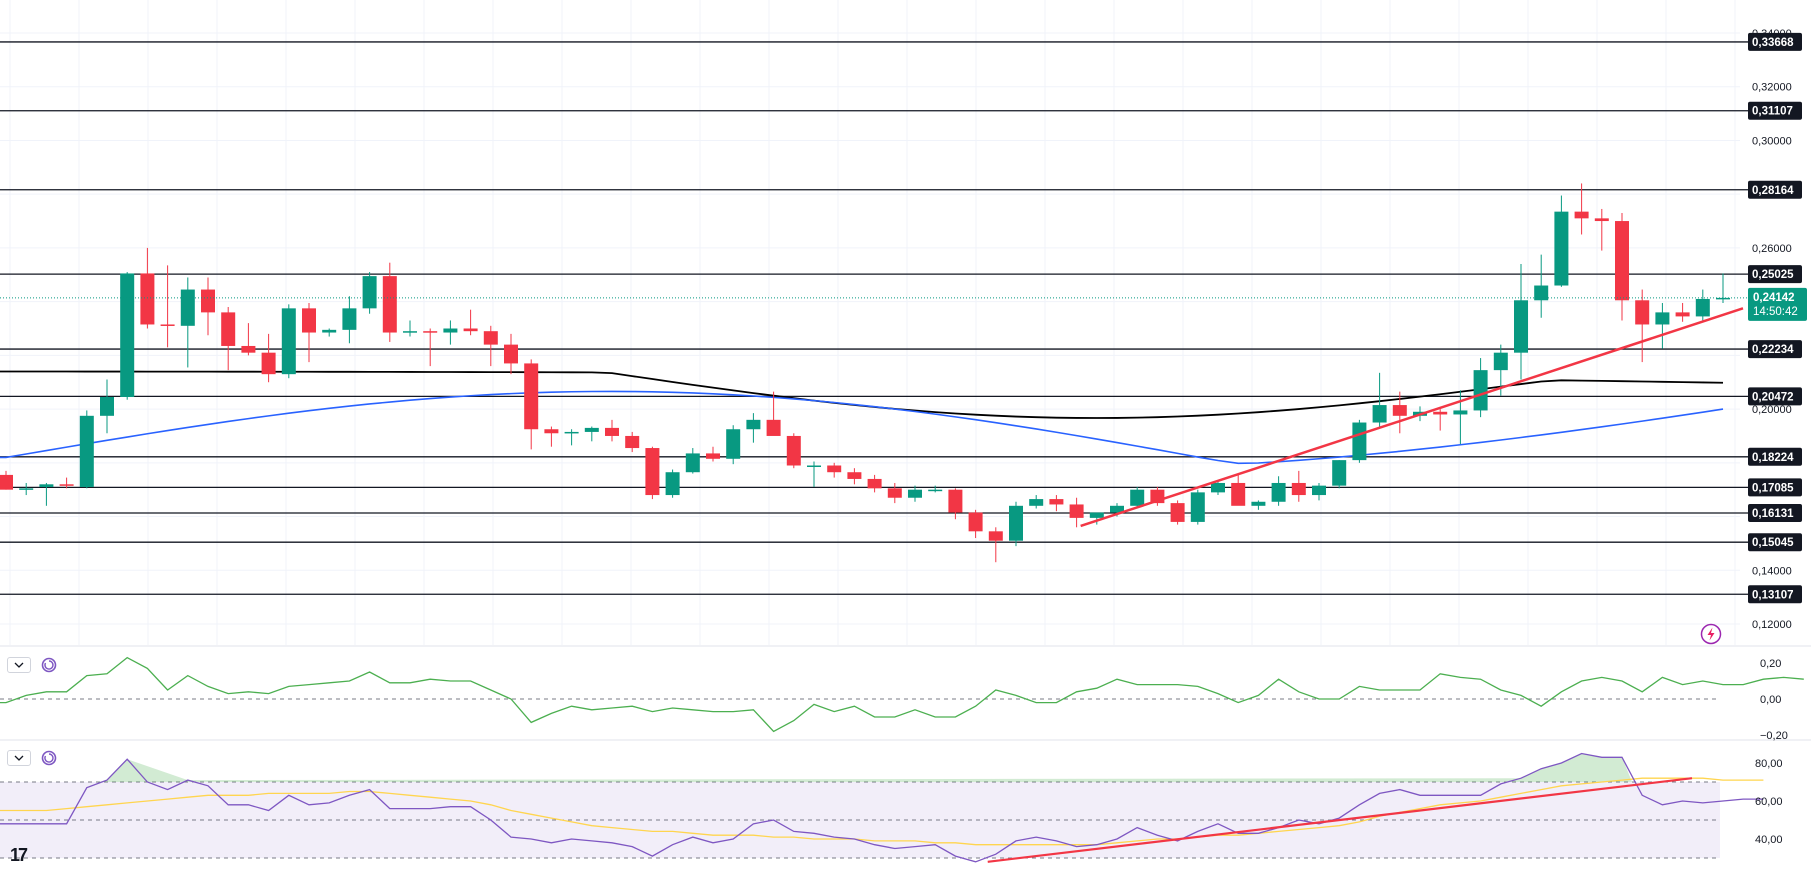  I want to click on refresh-oscillator-icon, so click(49, 665).